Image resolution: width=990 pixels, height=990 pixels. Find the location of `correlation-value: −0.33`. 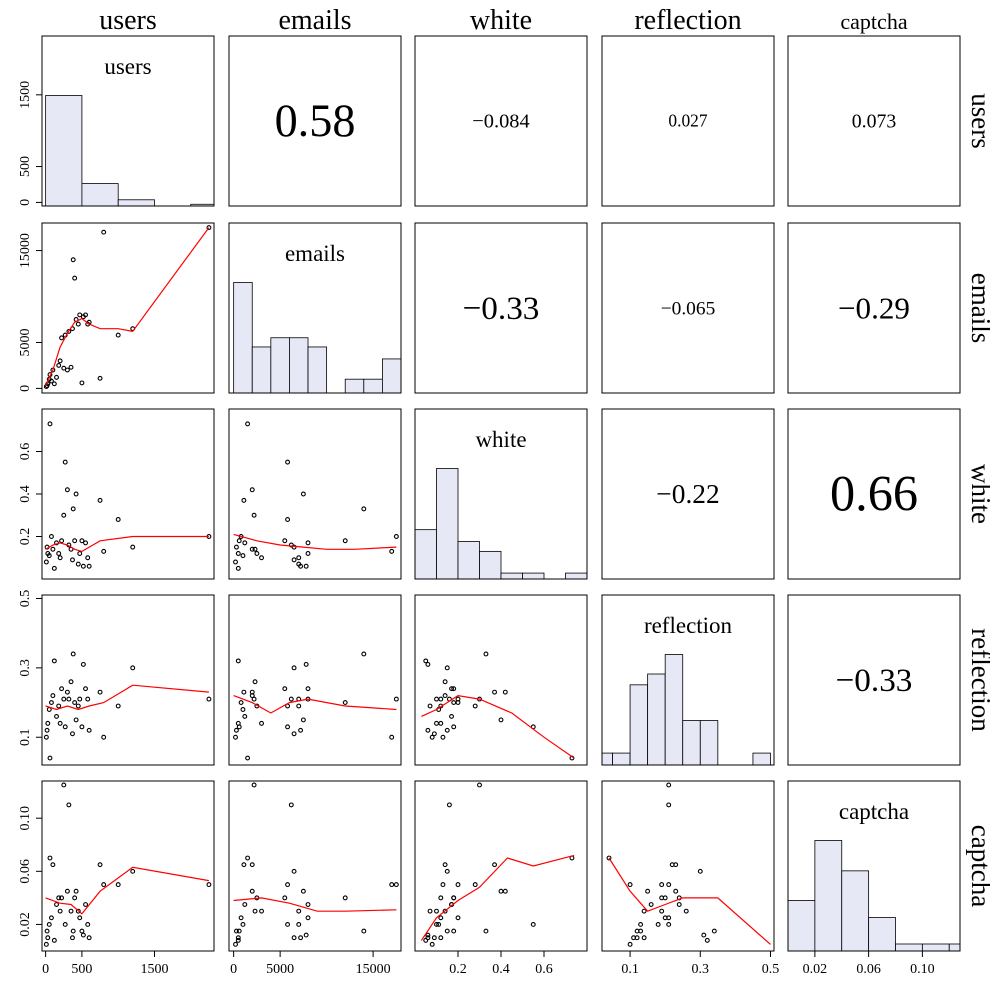

correlation-value: −0.33 is located at coordinates (501, 308).